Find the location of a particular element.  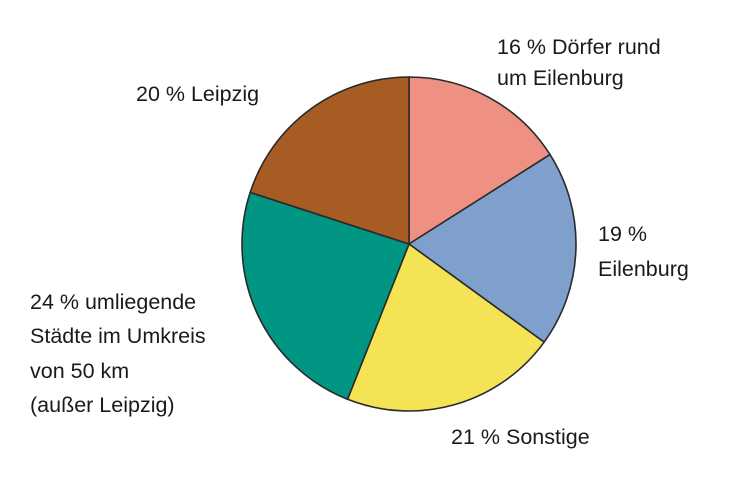

label-eilenburg: 19 % Eilenburg is located at coordinates (643, 251).